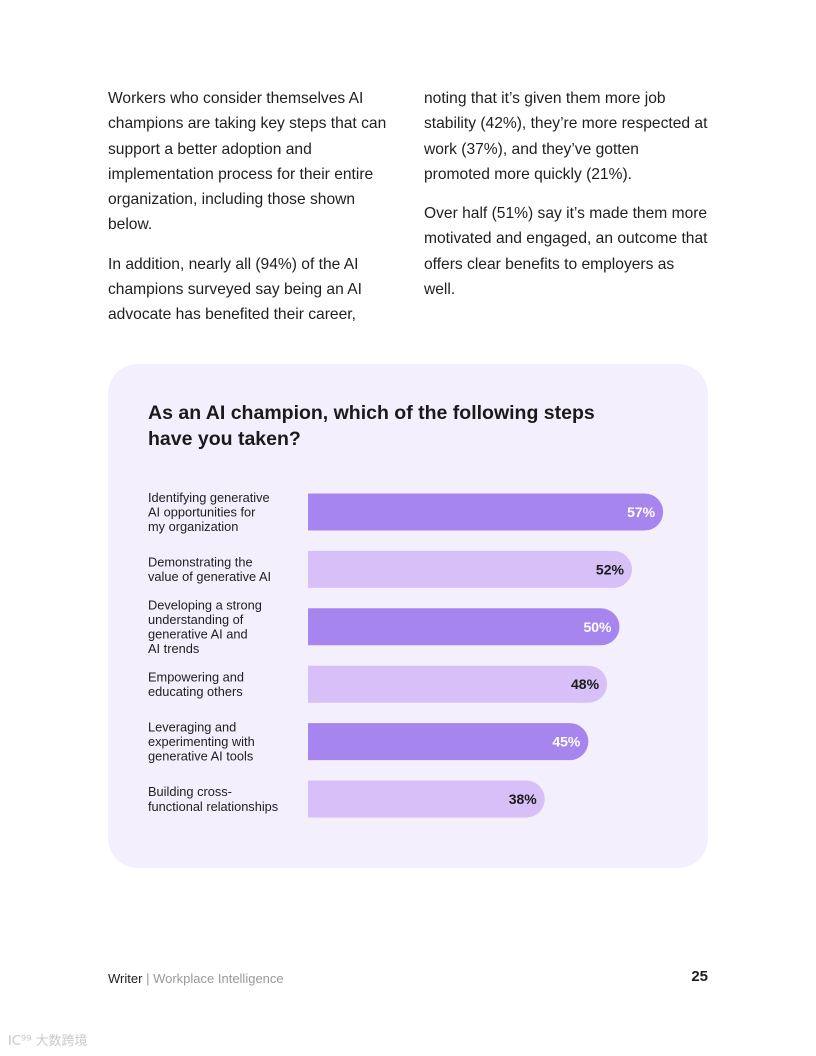  What do you see at coordinates (597, 627) in the screenshot?
I see `bar-value-label: 50%` at bounding box center [597, 627].